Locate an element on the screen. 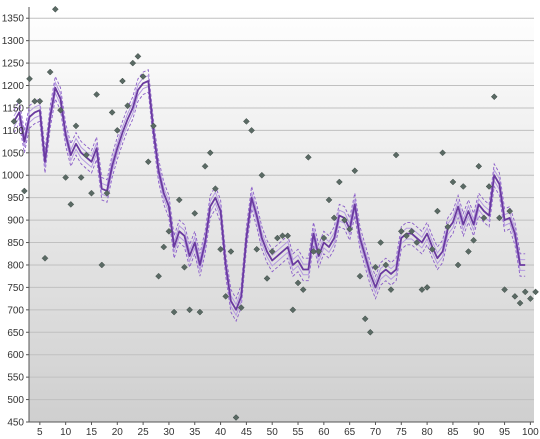  x-tick-label: 15 is located at coordinates (92, 432).